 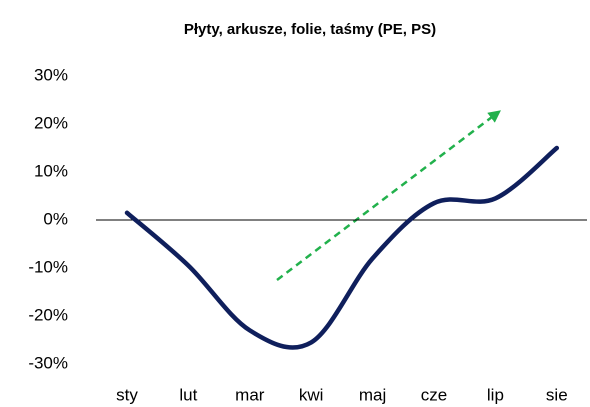 I want to click on x-tick-label: lut, so click(x=188, y=394).